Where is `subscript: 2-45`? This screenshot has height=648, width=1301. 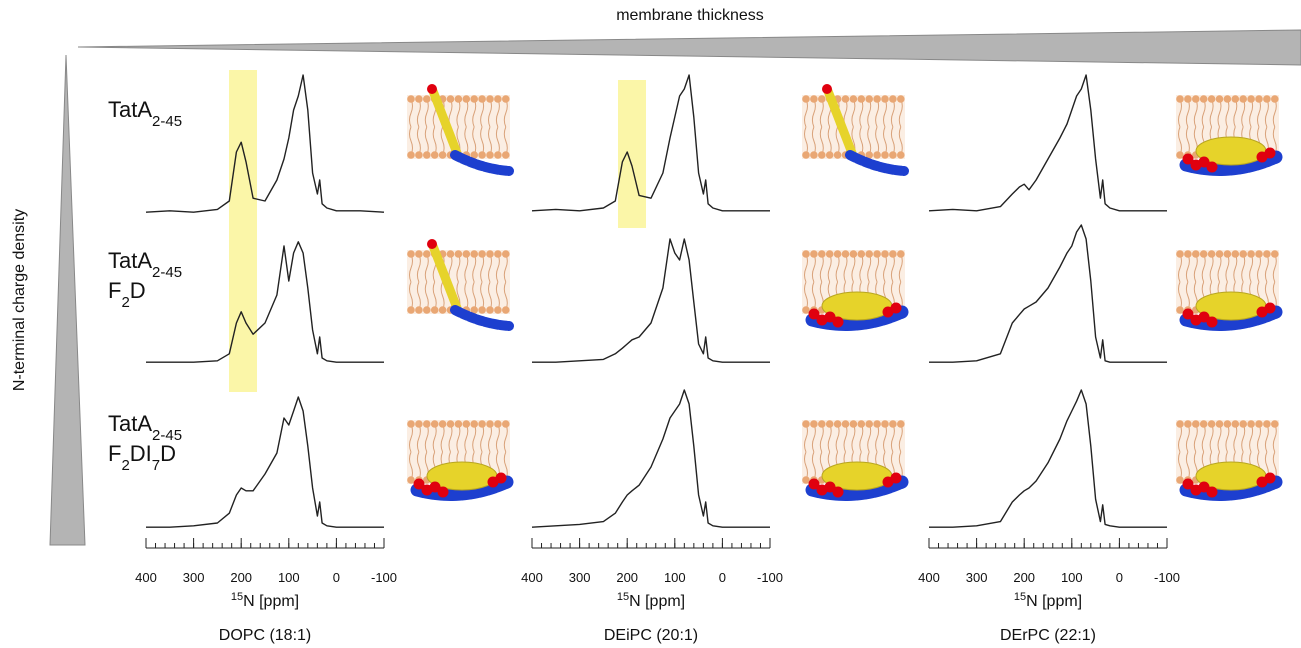
subscript: 2-45 is located at coordinates (167, 272).